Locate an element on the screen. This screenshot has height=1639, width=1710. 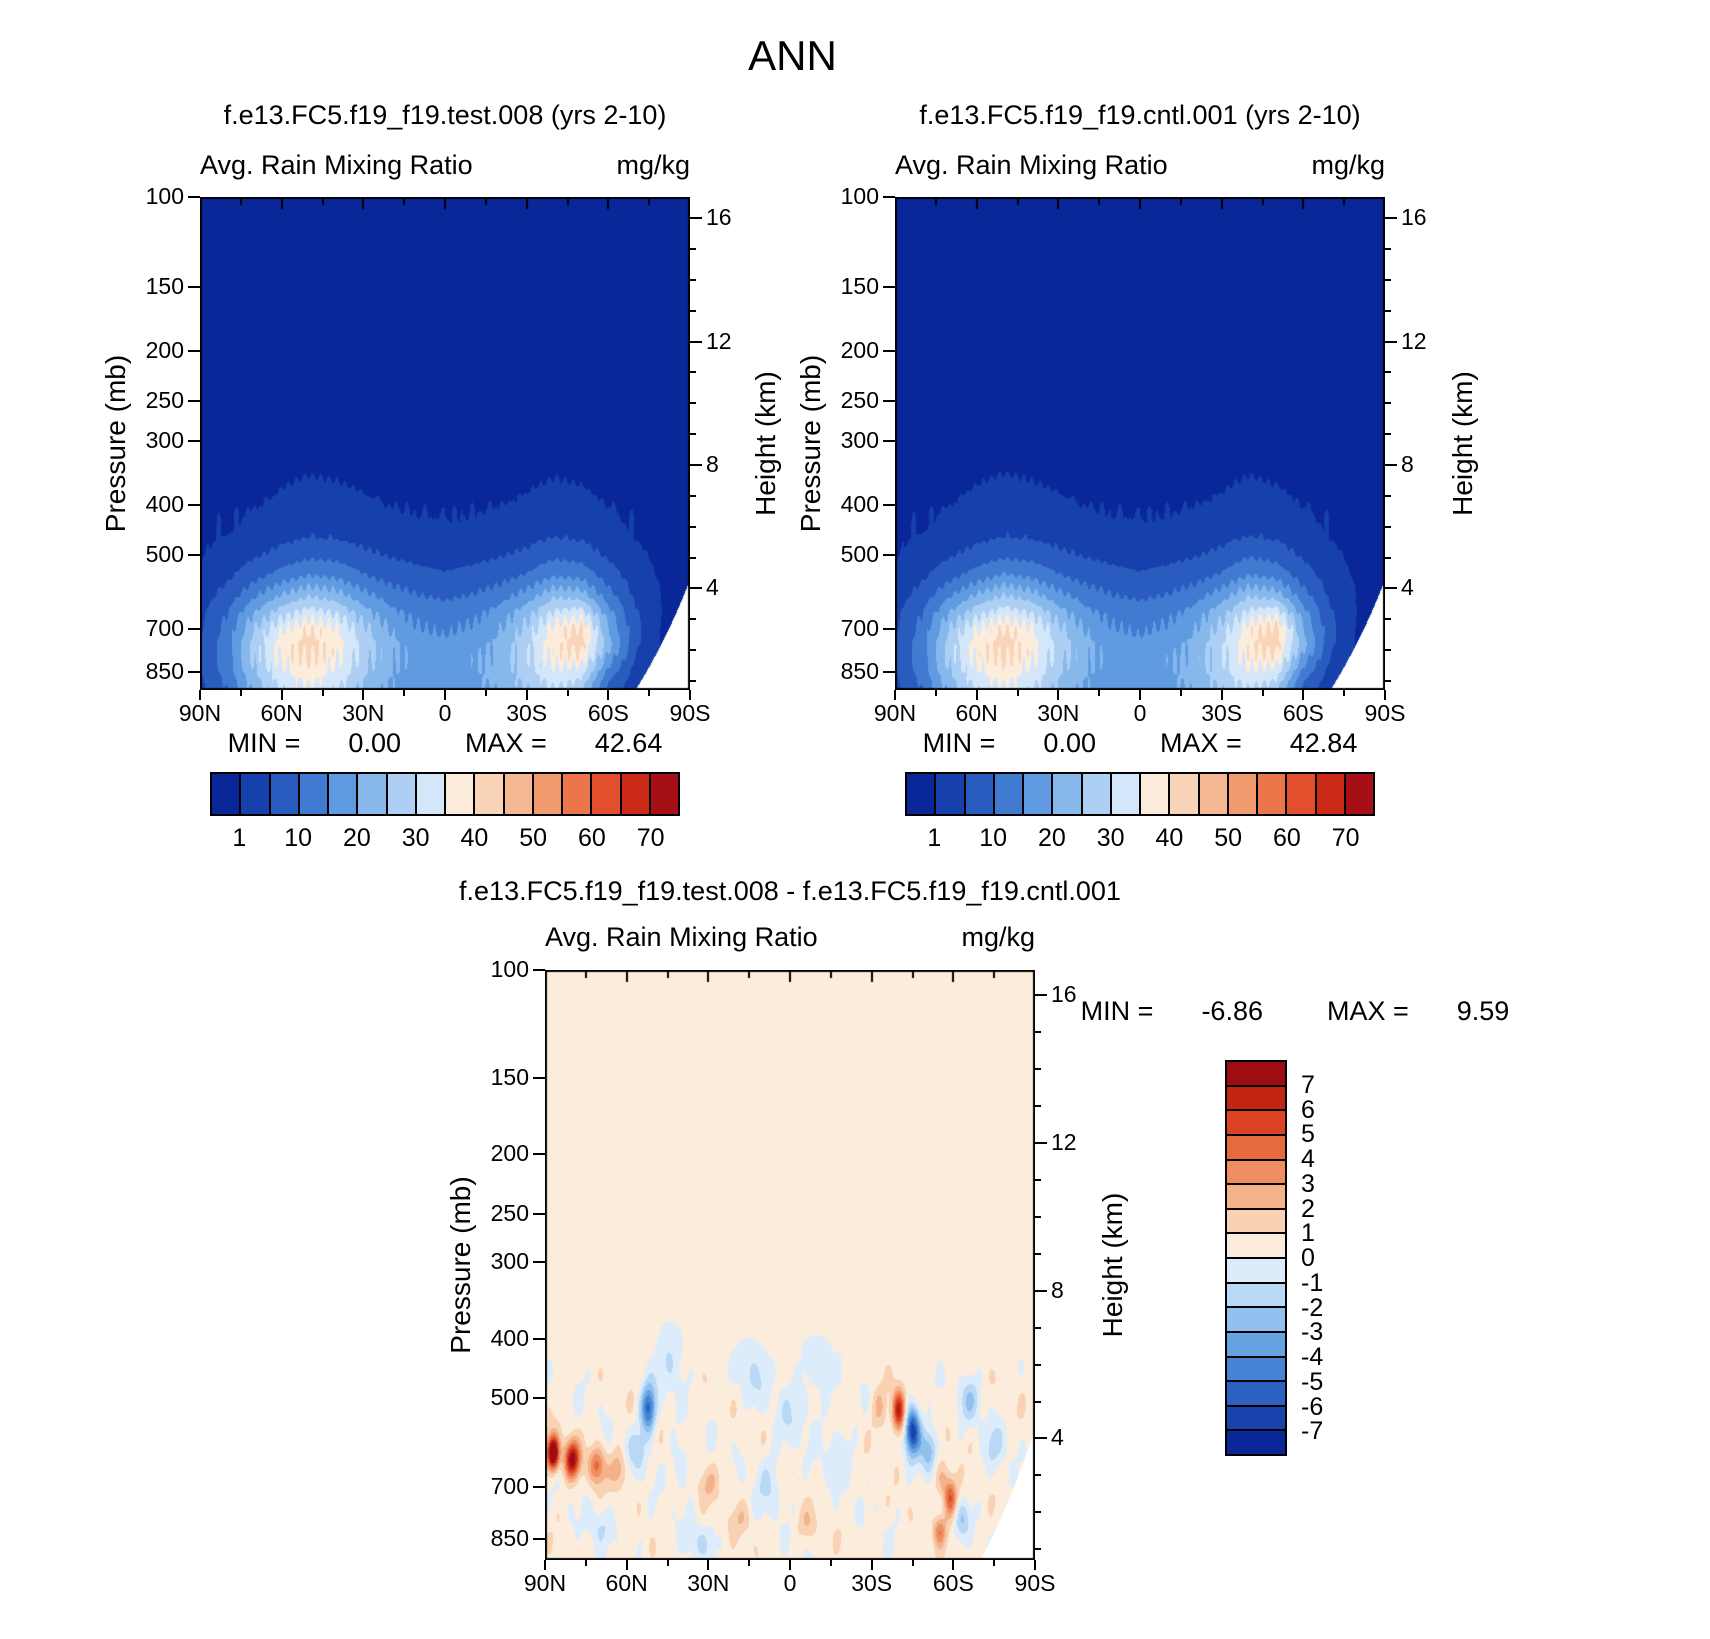
colorbar-label: 50 is located at coordinates (1228, 838).